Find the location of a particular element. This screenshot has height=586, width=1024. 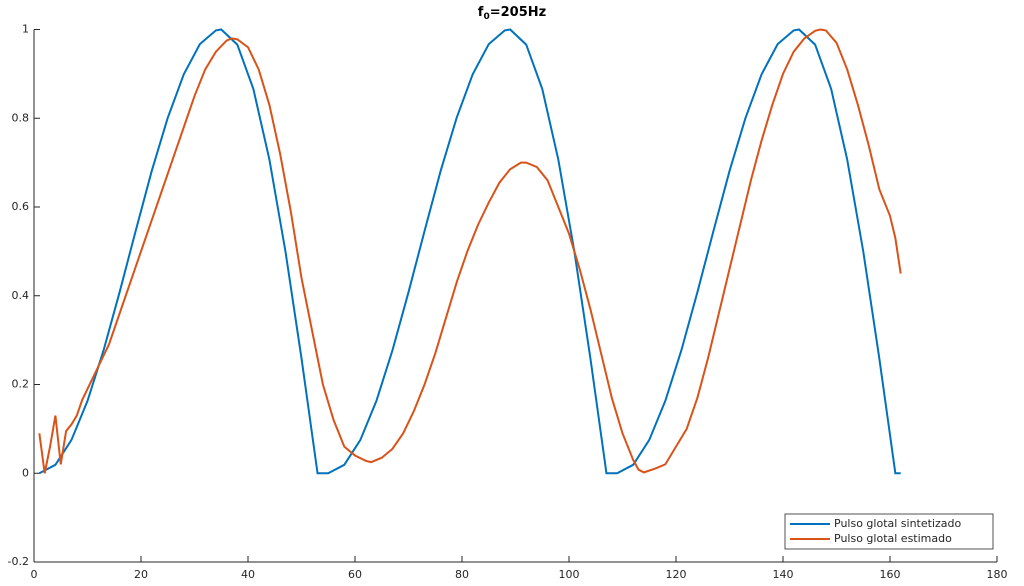

title-base: f is located at coordinates (481, 12).